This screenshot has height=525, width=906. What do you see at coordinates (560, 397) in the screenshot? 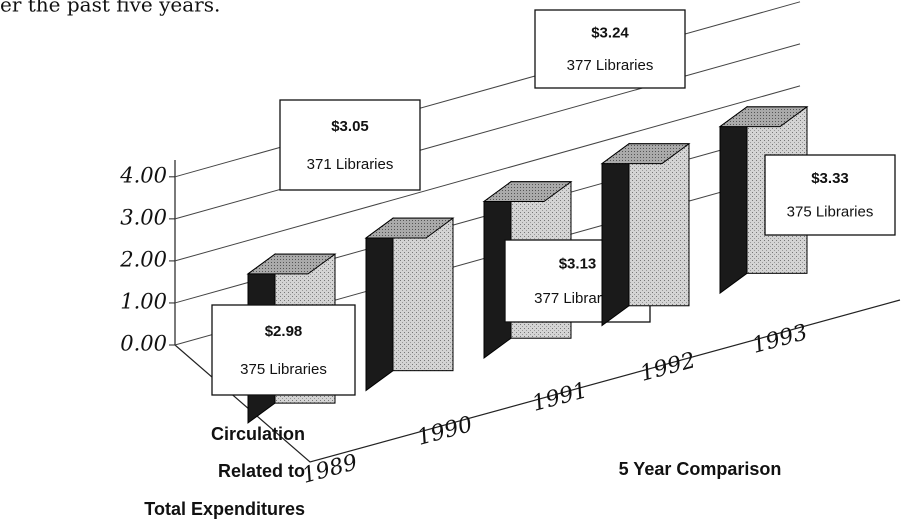
I see `x-tick-label: 1991` at bounding box center [560, 397].